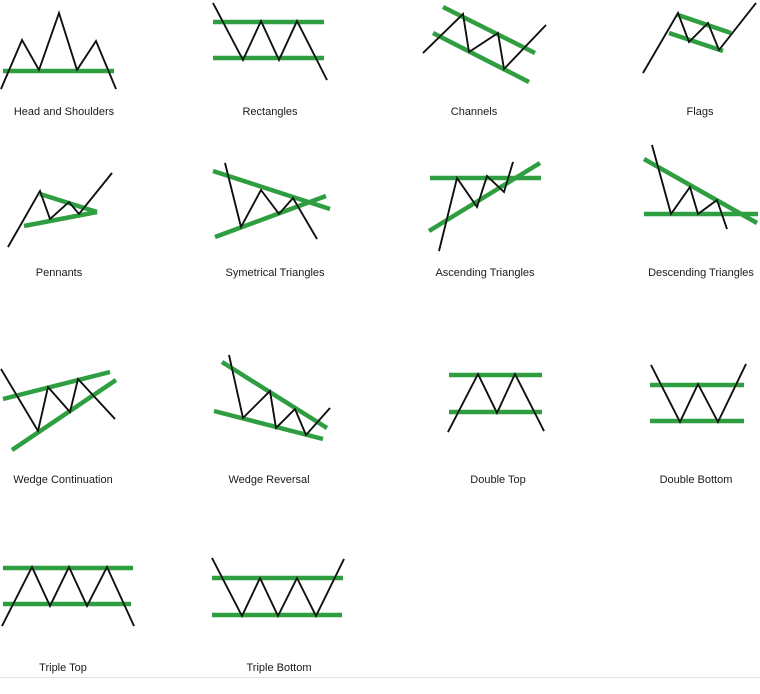  I want to click on pattern-label: Double Bottom, so click(696, 480).